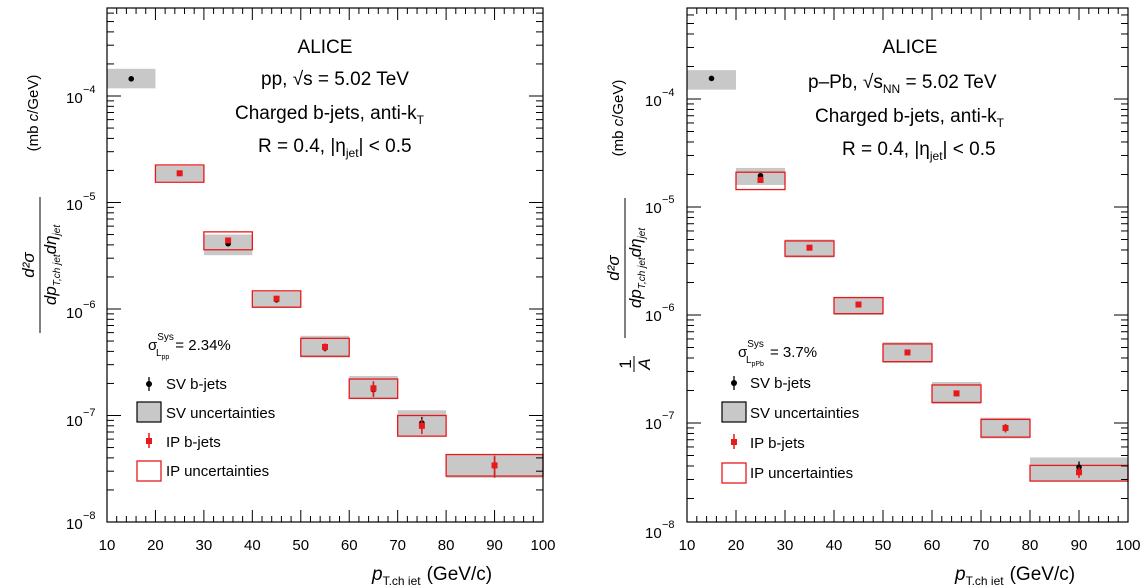  Describe the element at coordinates (618, 118) in the screenshot. I see `right-ylabel-unit: (mb c/GeV)` at that location.